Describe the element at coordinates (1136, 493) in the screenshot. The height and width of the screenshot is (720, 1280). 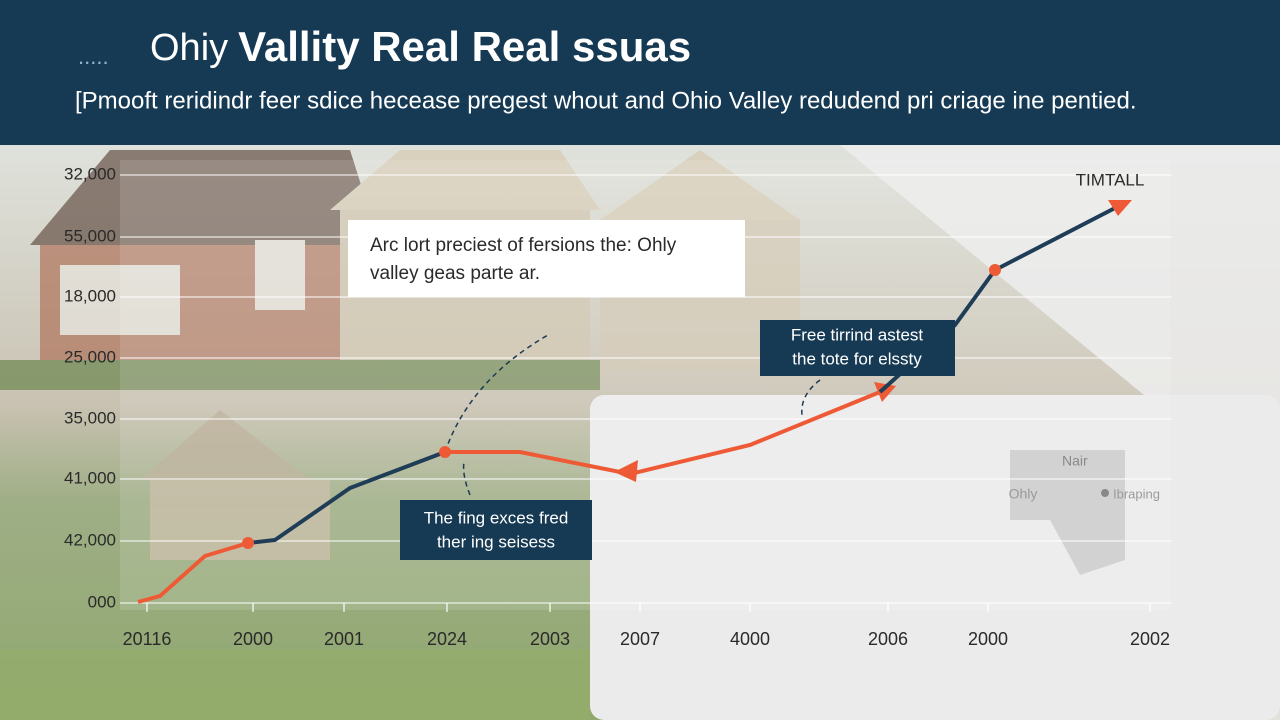
I see `map-label: Ibraping` at that location.